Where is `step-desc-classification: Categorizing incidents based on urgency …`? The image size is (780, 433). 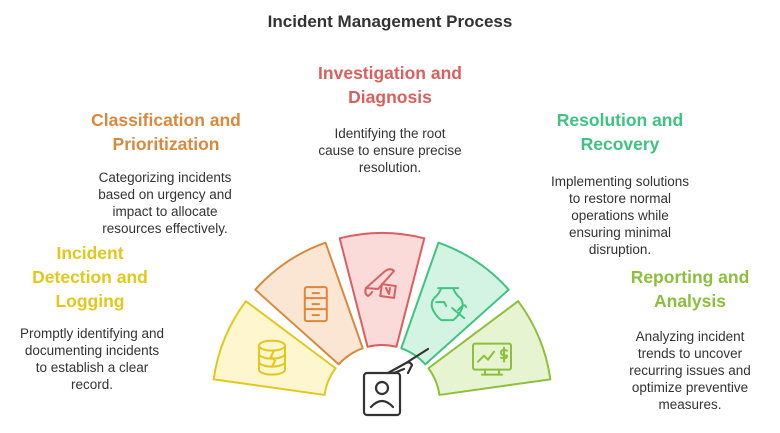
step-desc-classification: Categorizing incidents based on urgency … is located at coordinates (165, 203).